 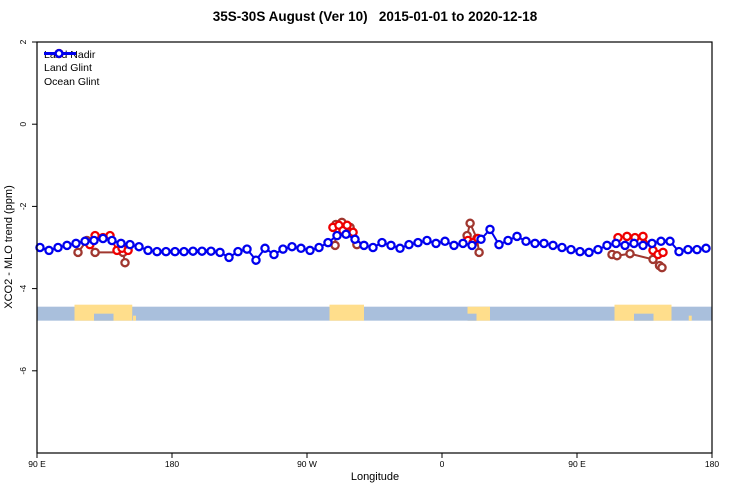 What do you see at coordinates (690, 318) in the screenshot?
I see `strip-land-new-zealand-speck` at bounding box center [690, 318].